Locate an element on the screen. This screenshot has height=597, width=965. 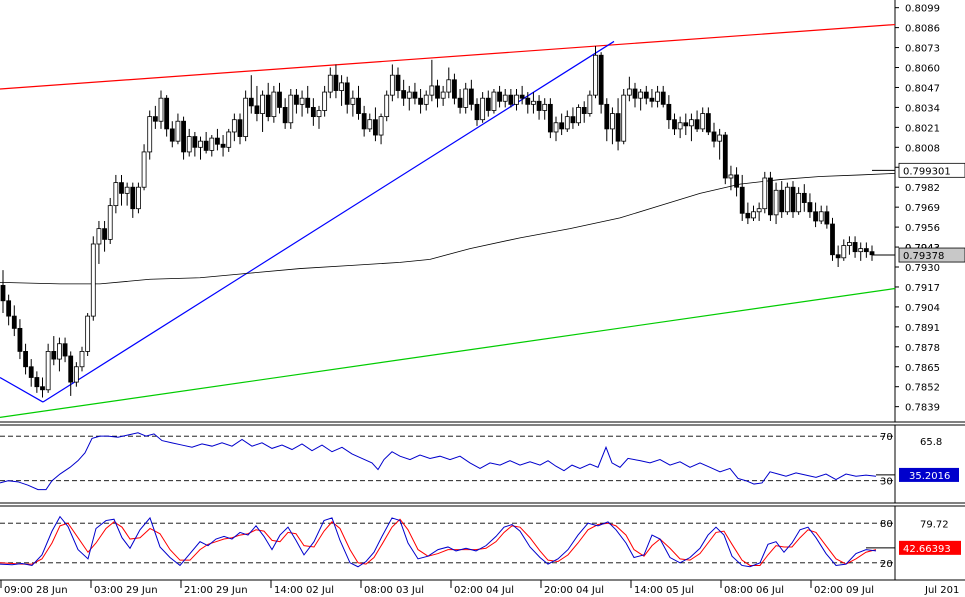
price-tick-label: 0.7982 is located at coordinates (922, 188).